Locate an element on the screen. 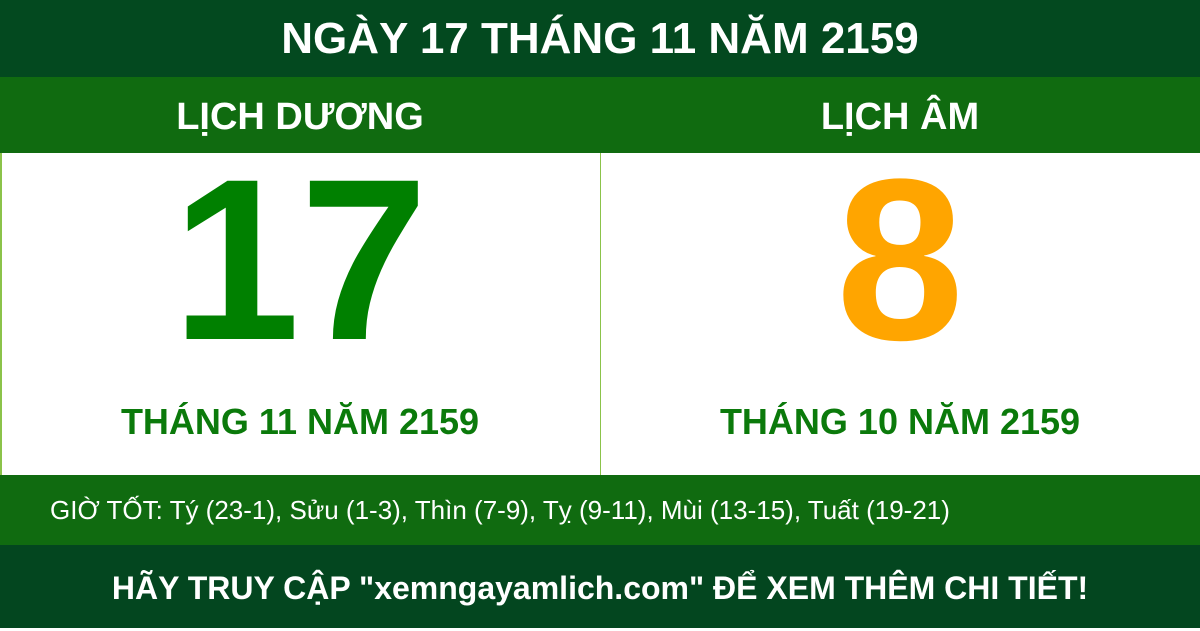 The image size is (1200, 631). solar-day: 17 is located at coordinates (300, 259).